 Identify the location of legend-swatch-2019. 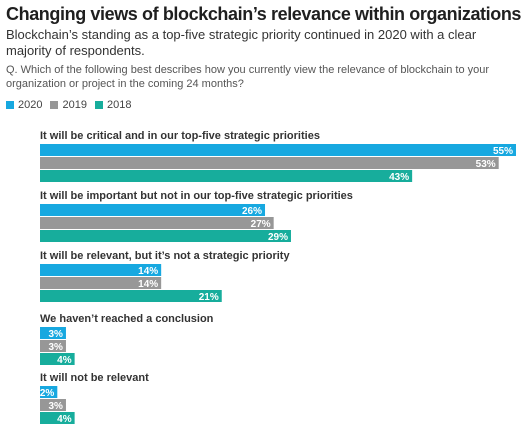
(54, 105).